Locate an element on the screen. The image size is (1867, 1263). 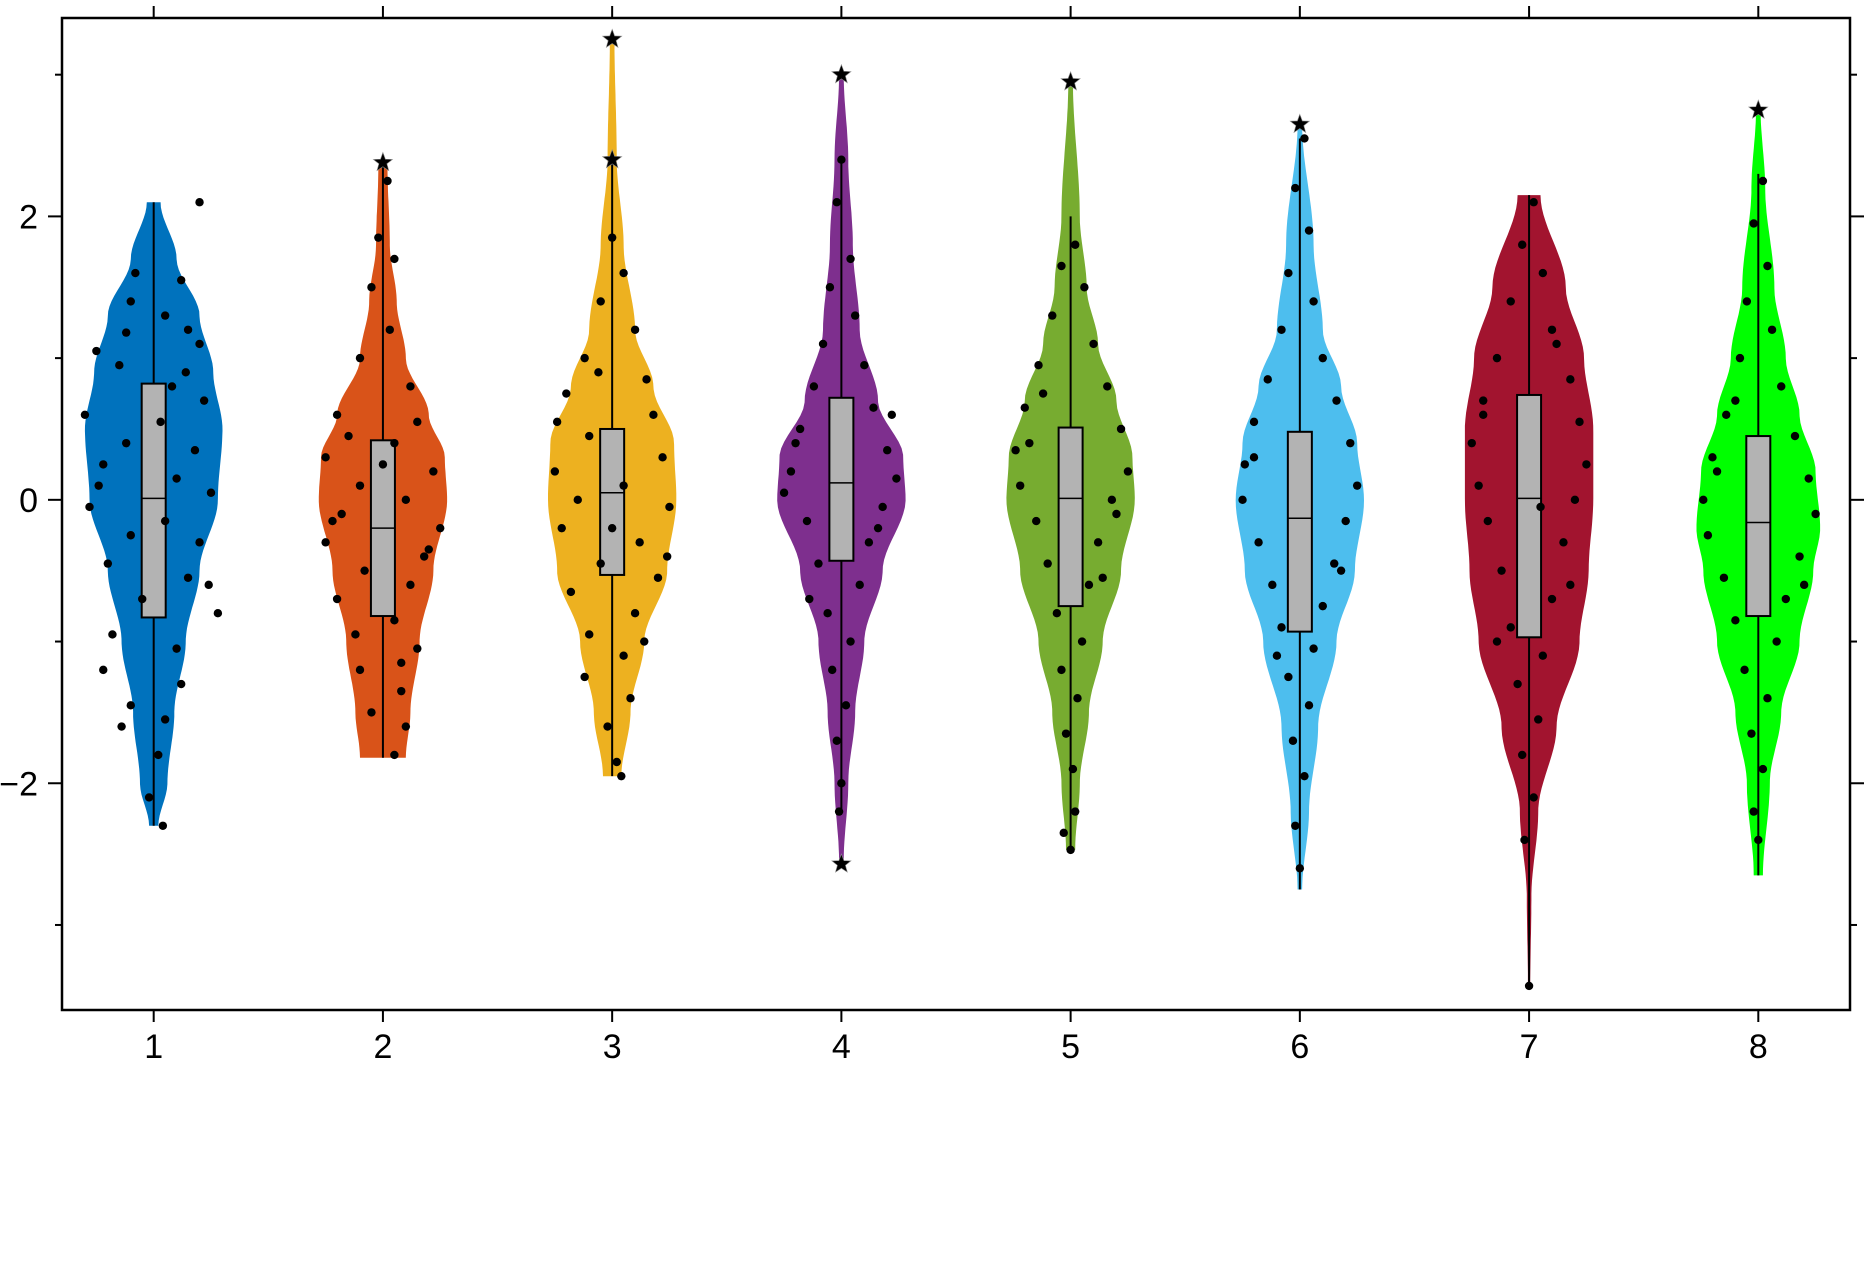
x-tick-label-3: 3 is located at coordinates (612, 1047).